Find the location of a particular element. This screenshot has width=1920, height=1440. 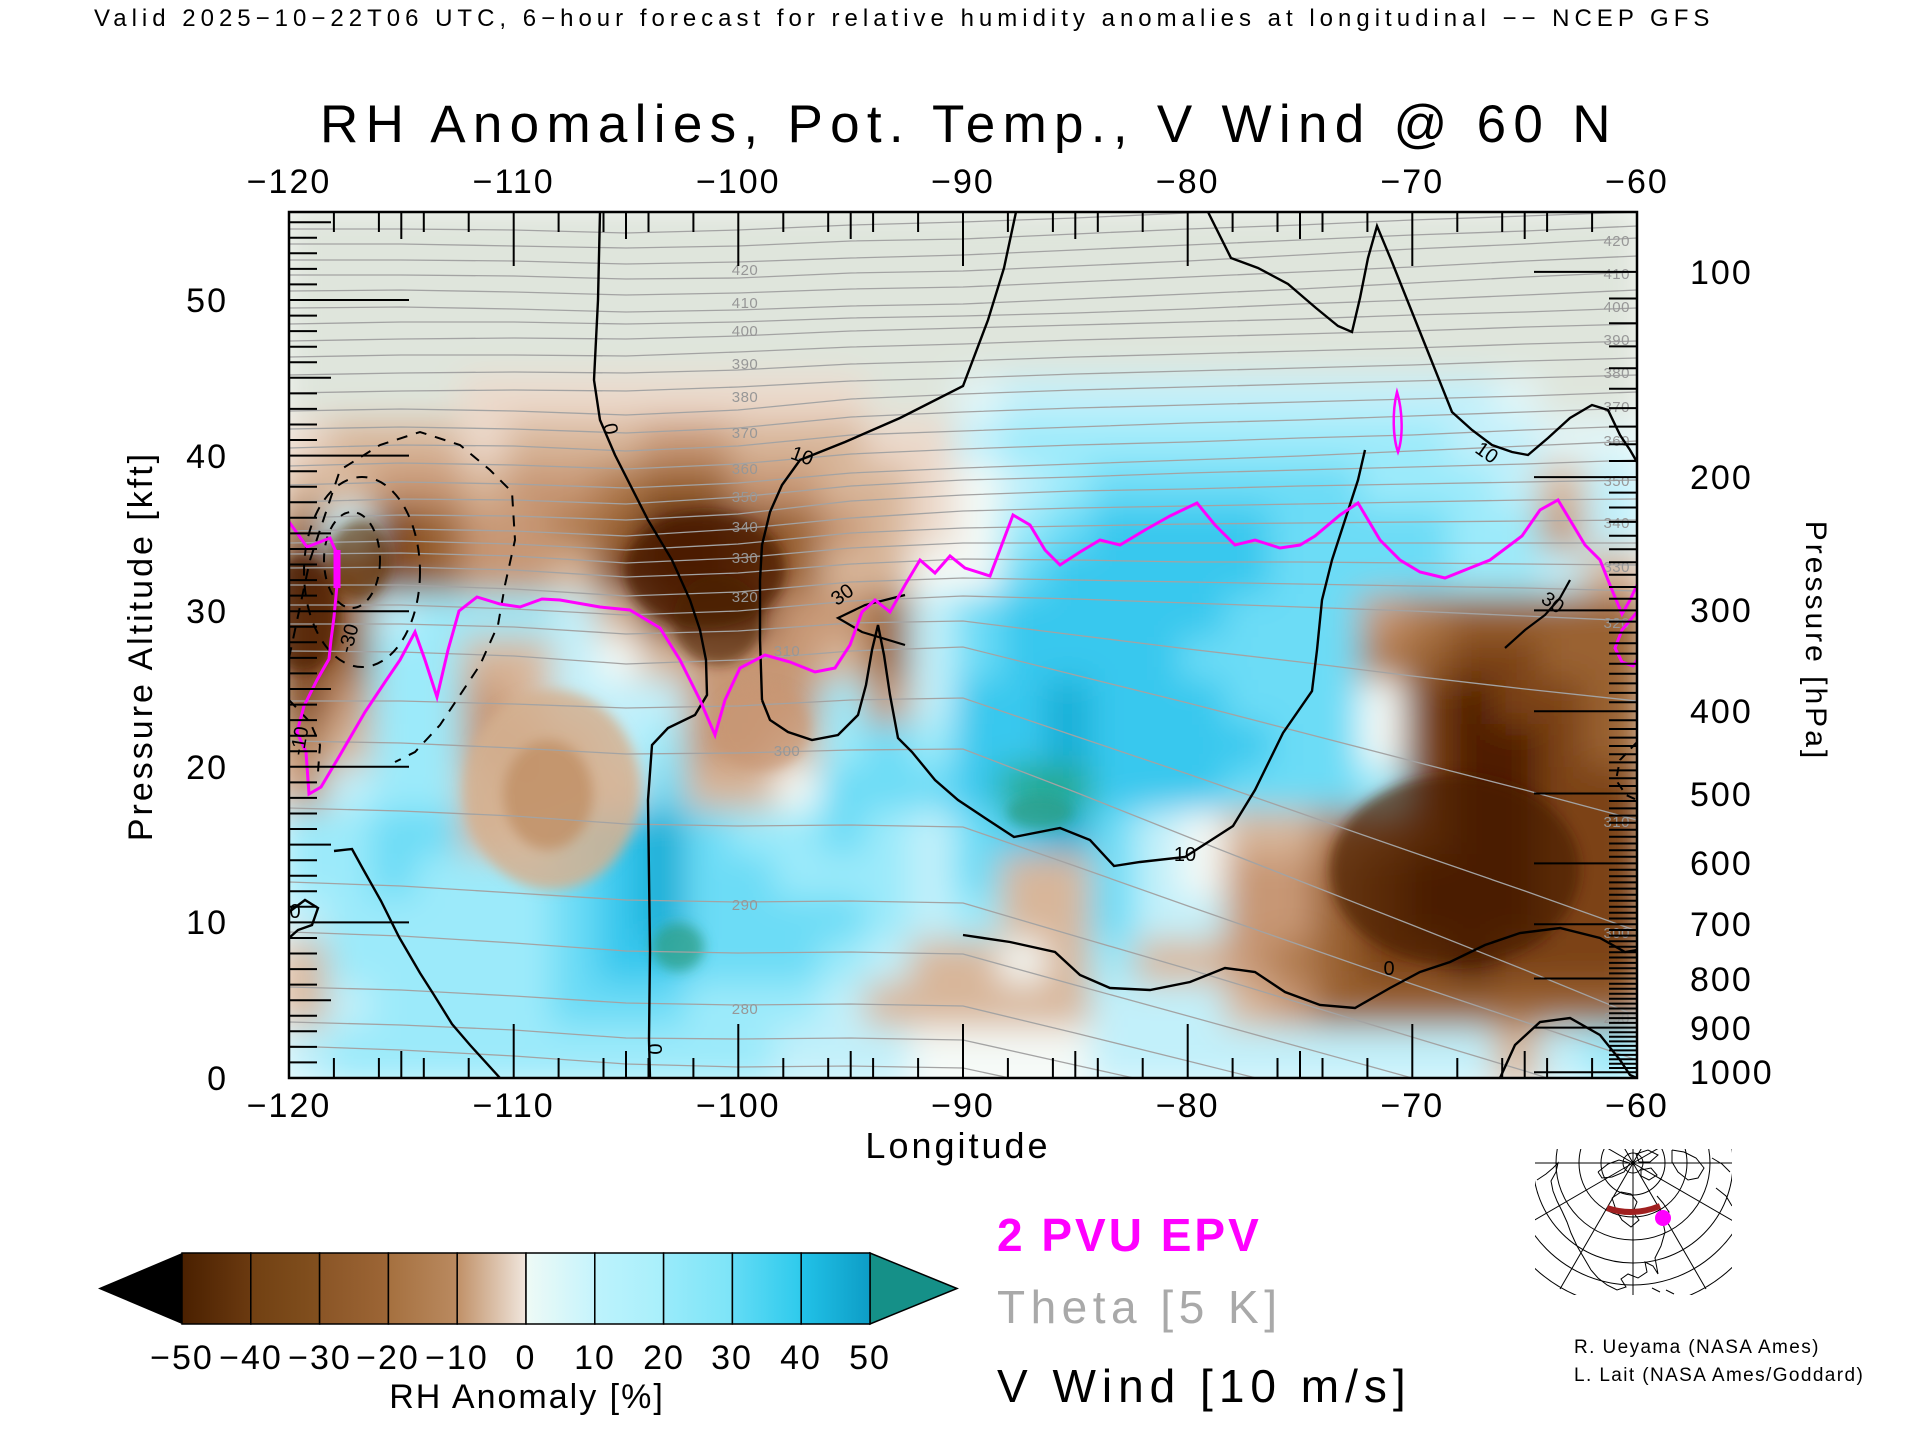

svg-text: −10 is located at coordinates (457, 1358).